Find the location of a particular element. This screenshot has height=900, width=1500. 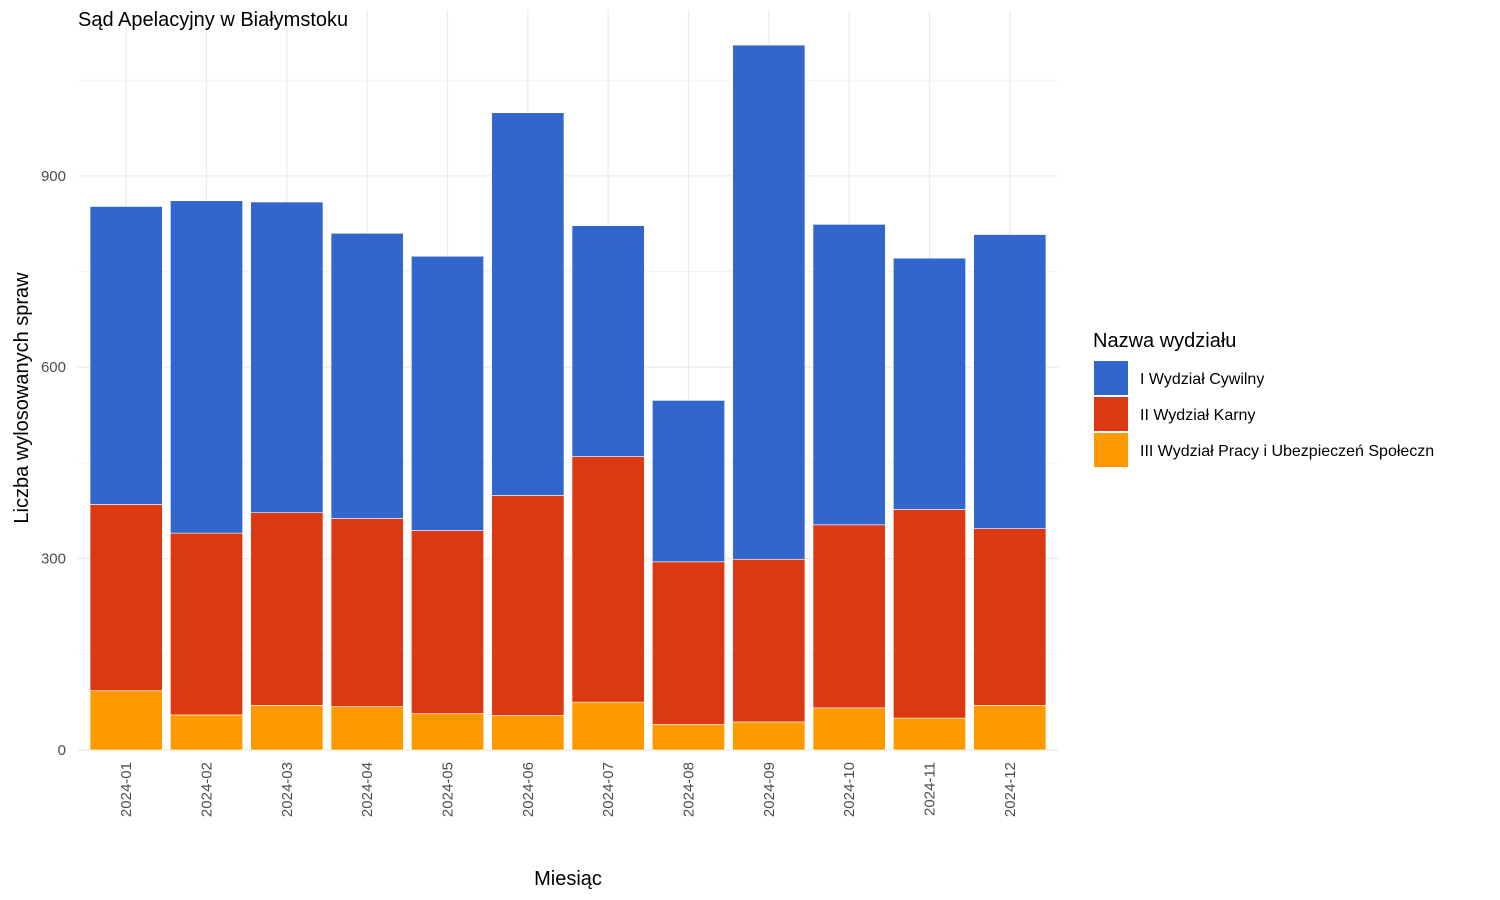

y-tick-label: 600 is located at coordinates (53, 367).